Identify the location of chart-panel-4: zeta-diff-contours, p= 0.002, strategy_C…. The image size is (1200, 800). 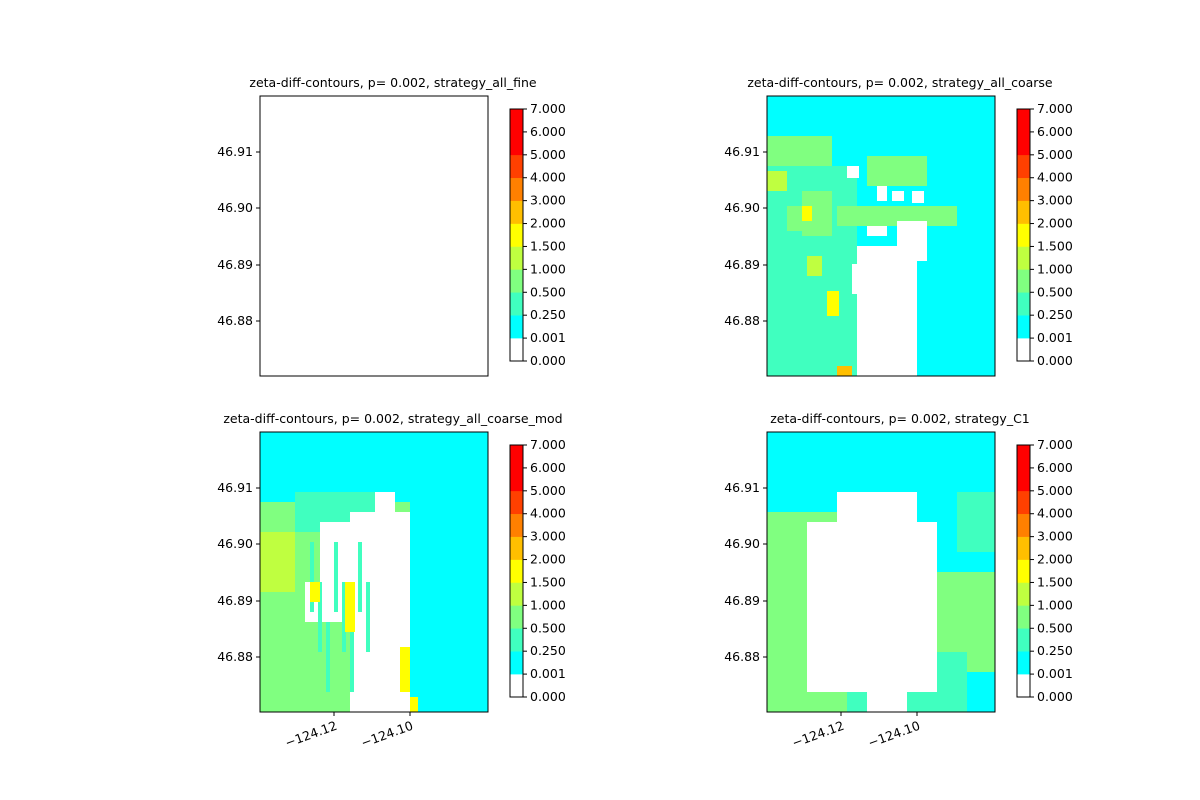
(898, 580).